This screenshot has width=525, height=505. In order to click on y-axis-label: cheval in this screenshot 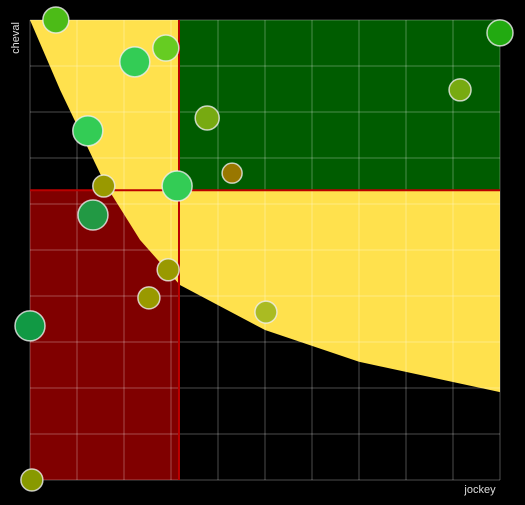, I will do `click(16, 38)`.